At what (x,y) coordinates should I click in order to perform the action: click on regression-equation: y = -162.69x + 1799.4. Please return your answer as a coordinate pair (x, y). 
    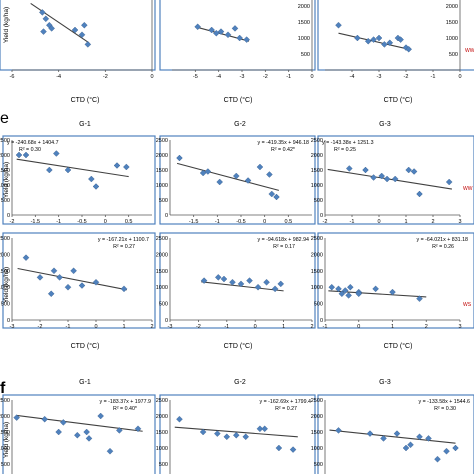
    Looking at the image, I should click on (285, 402).